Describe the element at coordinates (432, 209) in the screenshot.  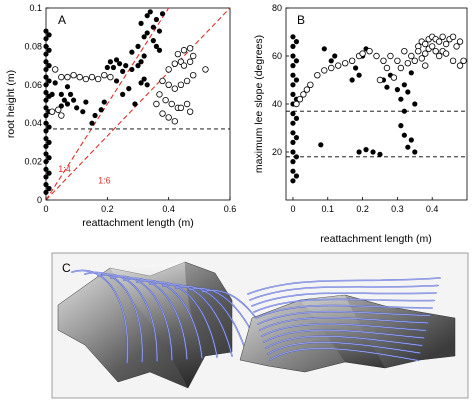
I see `x-tick-label: 0.4` at that location.